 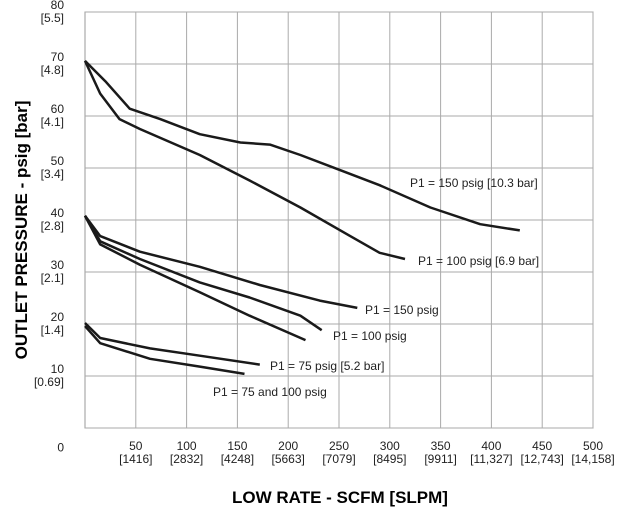 What do you see at coordinates (339, 452) in the screenshot?
I see `x-tick-label: 250 [7079]` at bounding box center [339, 452].